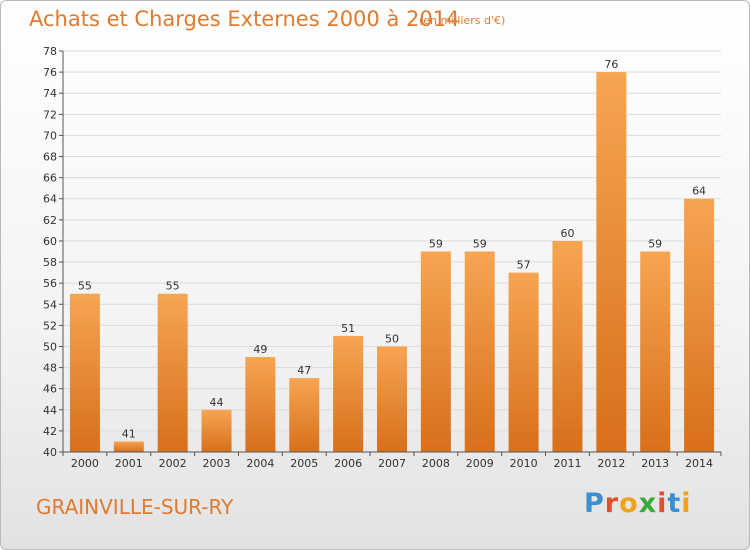 The height and width of the screenshot is (550, 750). Describe the element at coordinates (244, 19) in the screenshot. I see `chart-title: Achats et Charges Externes 2000 à 2014` at that location.